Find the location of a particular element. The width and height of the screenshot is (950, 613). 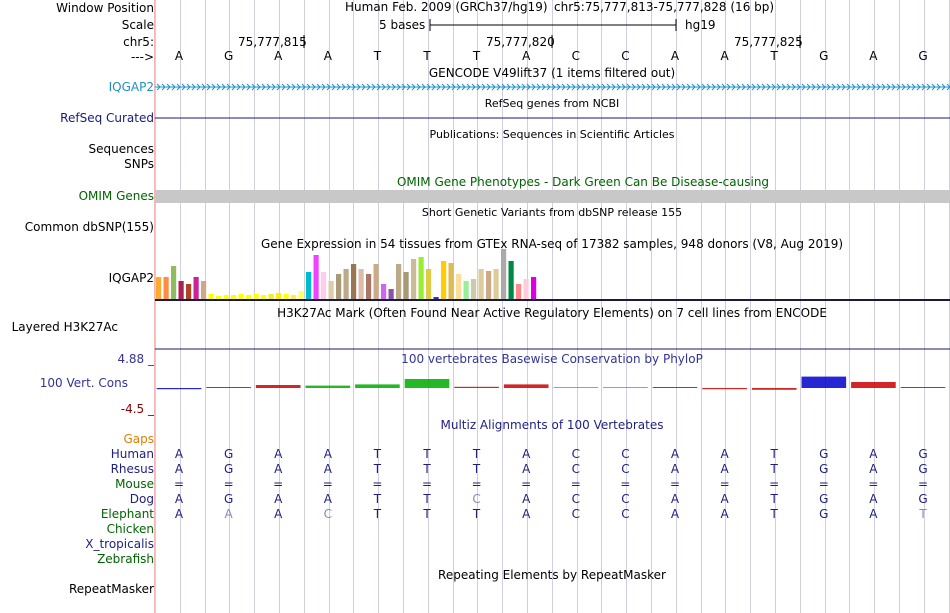

species-label: X_tropicalis is located at coordinates (119, 544).